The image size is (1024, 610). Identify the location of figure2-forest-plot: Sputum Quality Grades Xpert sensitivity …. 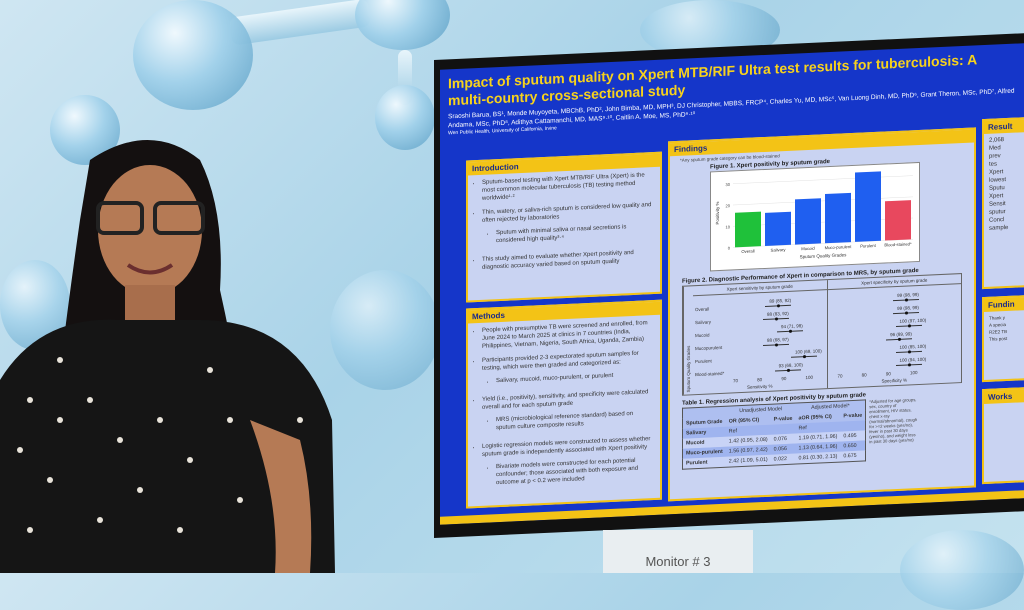
(822, 334).